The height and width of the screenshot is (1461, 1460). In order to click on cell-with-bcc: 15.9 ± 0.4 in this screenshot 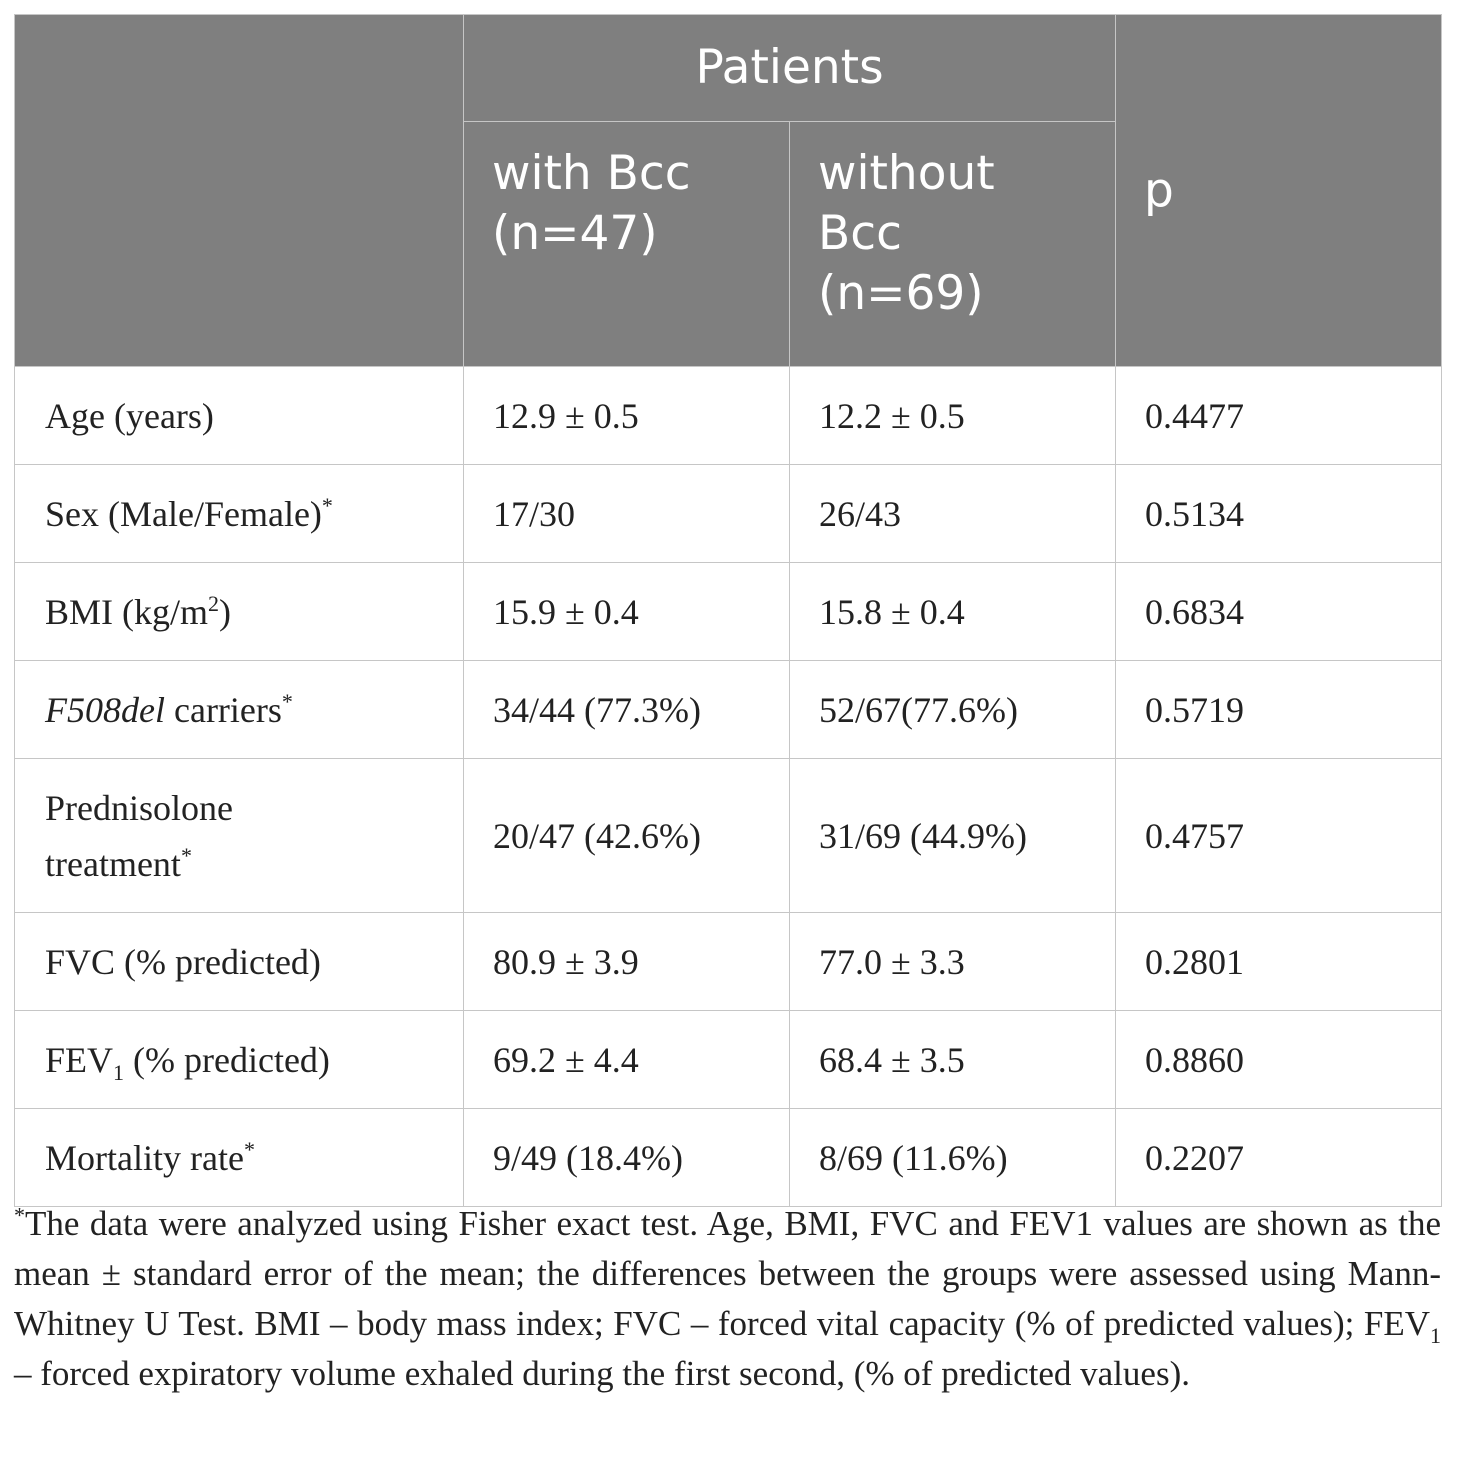, I will do `click(626, 611)`.